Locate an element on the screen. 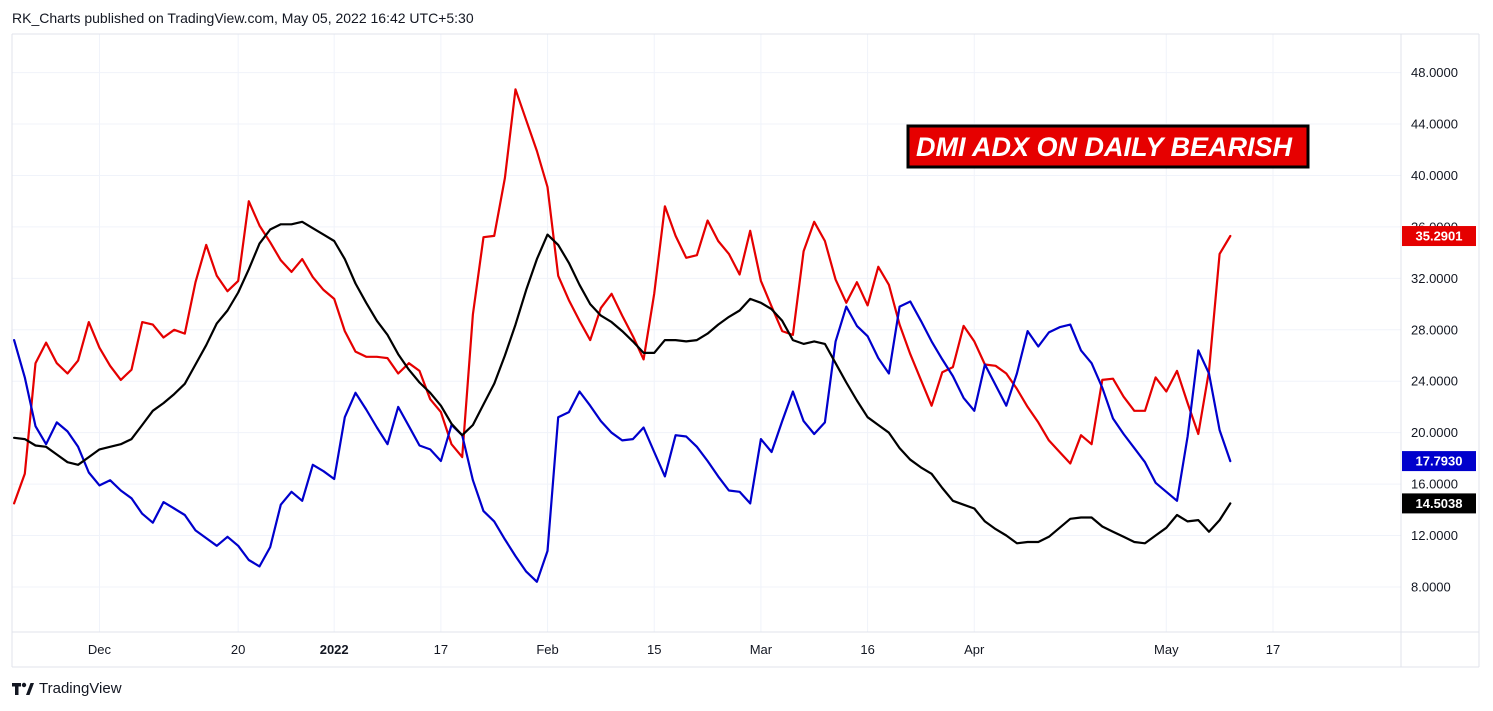 This screenshot has width=1493, height=711. annotation-box: DMI ADX ON DAILY BEARISH is located at coordinates (1108, 146).